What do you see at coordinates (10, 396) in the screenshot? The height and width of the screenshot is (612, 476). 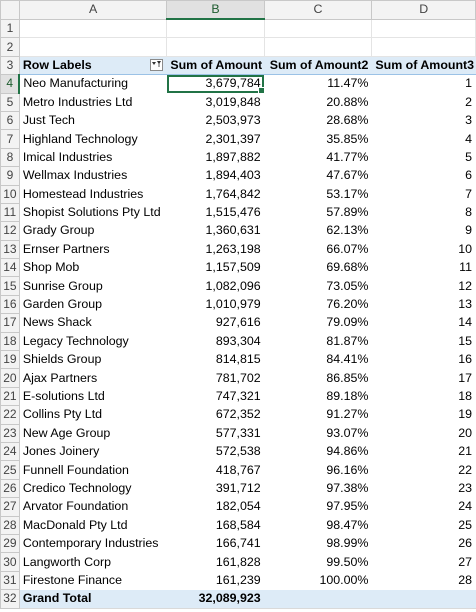 I see `row-header: 21` at bounding box center [10, 396].